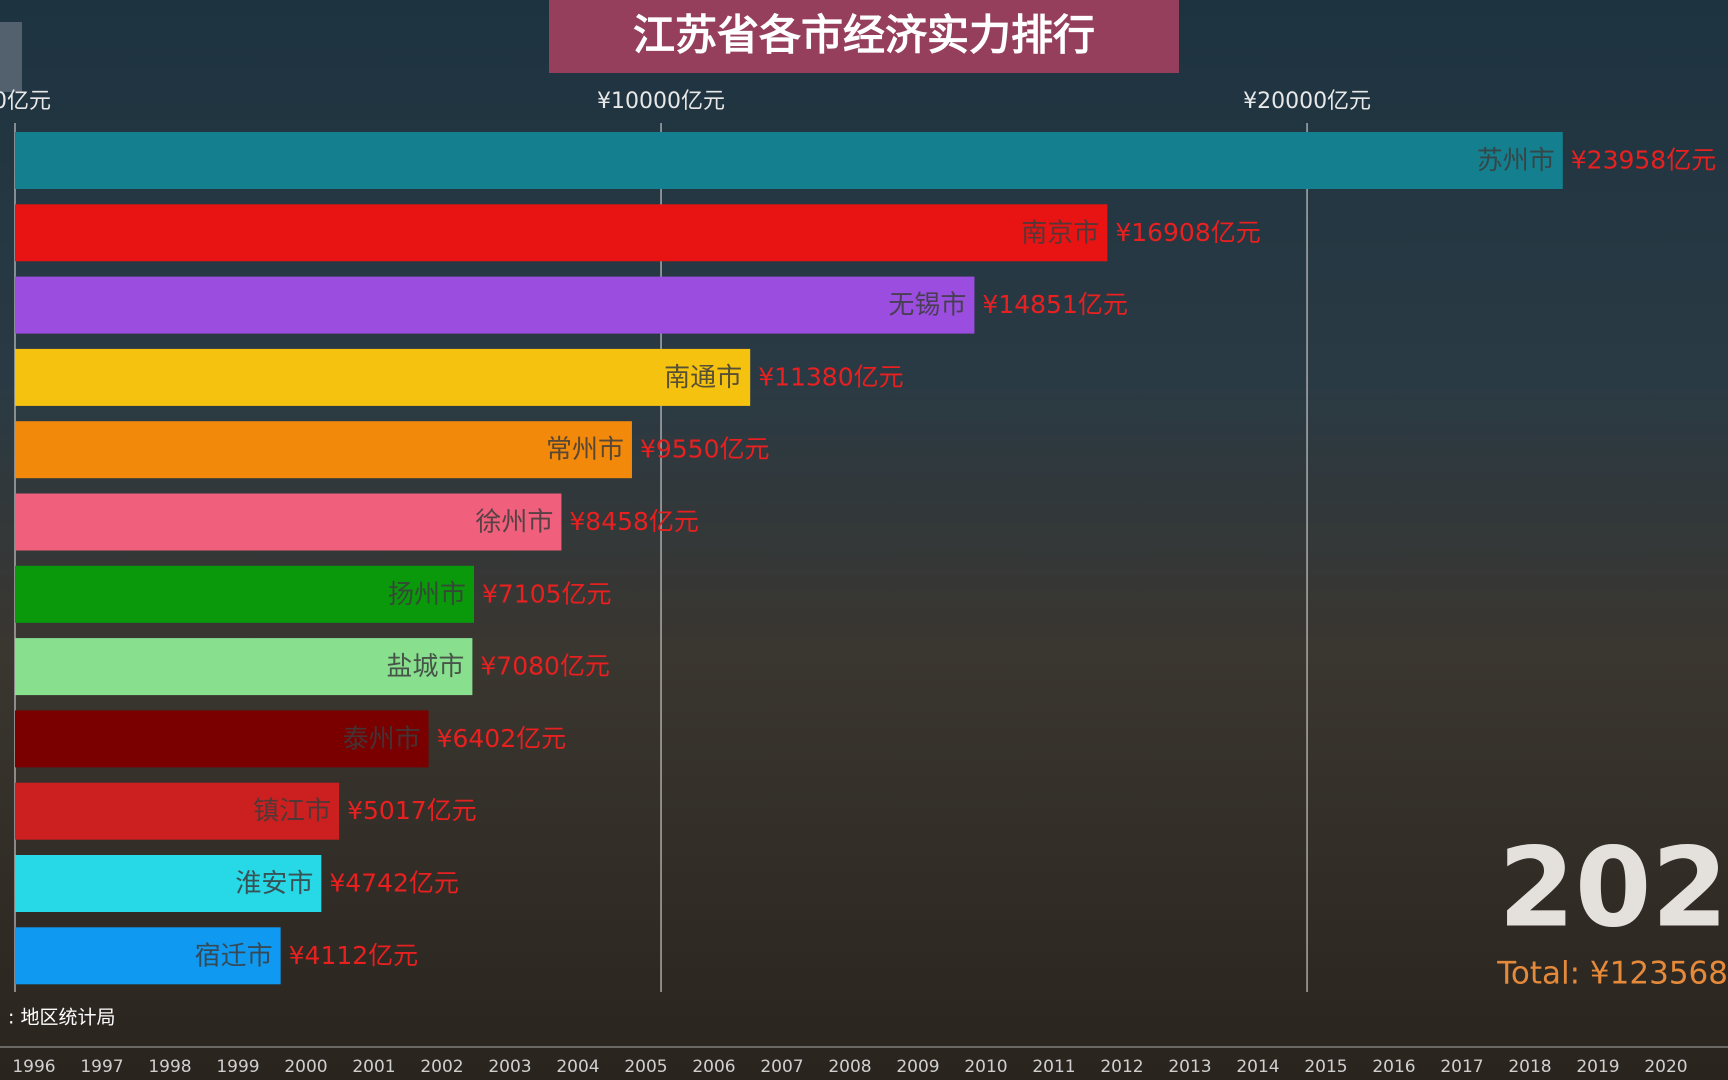  I want to click on bar-category-label: 无锡市, so click(927, 306).